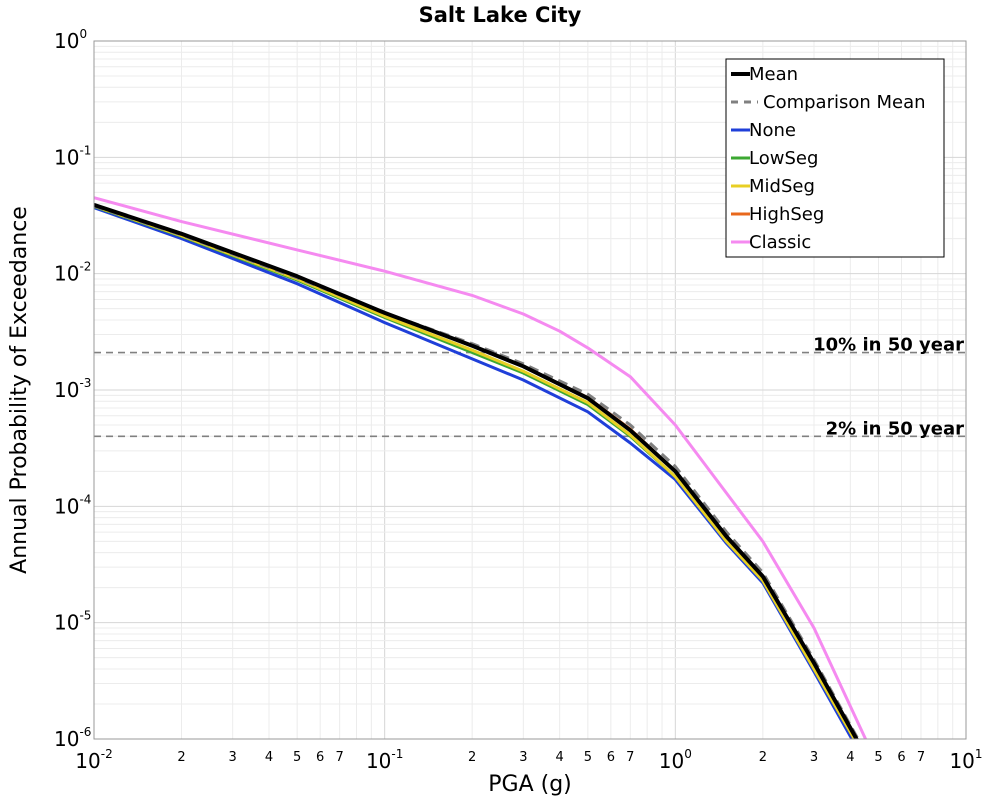  I want to click on reference-lines, so click(530, 394).